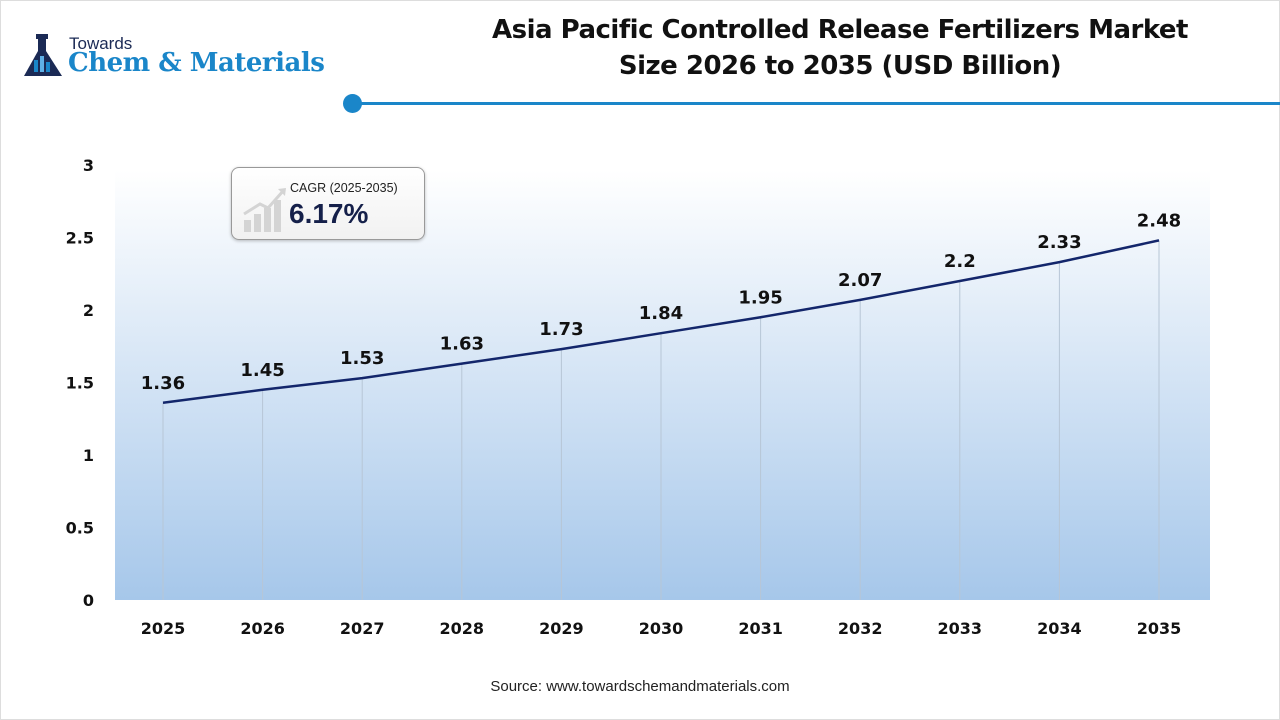 This screenshot has width=1280, height=720. Describe the element at coordinates (640, 686) in the screenshot. I see `source-note: Source: www.towardschemandmaterials.com` at that location.